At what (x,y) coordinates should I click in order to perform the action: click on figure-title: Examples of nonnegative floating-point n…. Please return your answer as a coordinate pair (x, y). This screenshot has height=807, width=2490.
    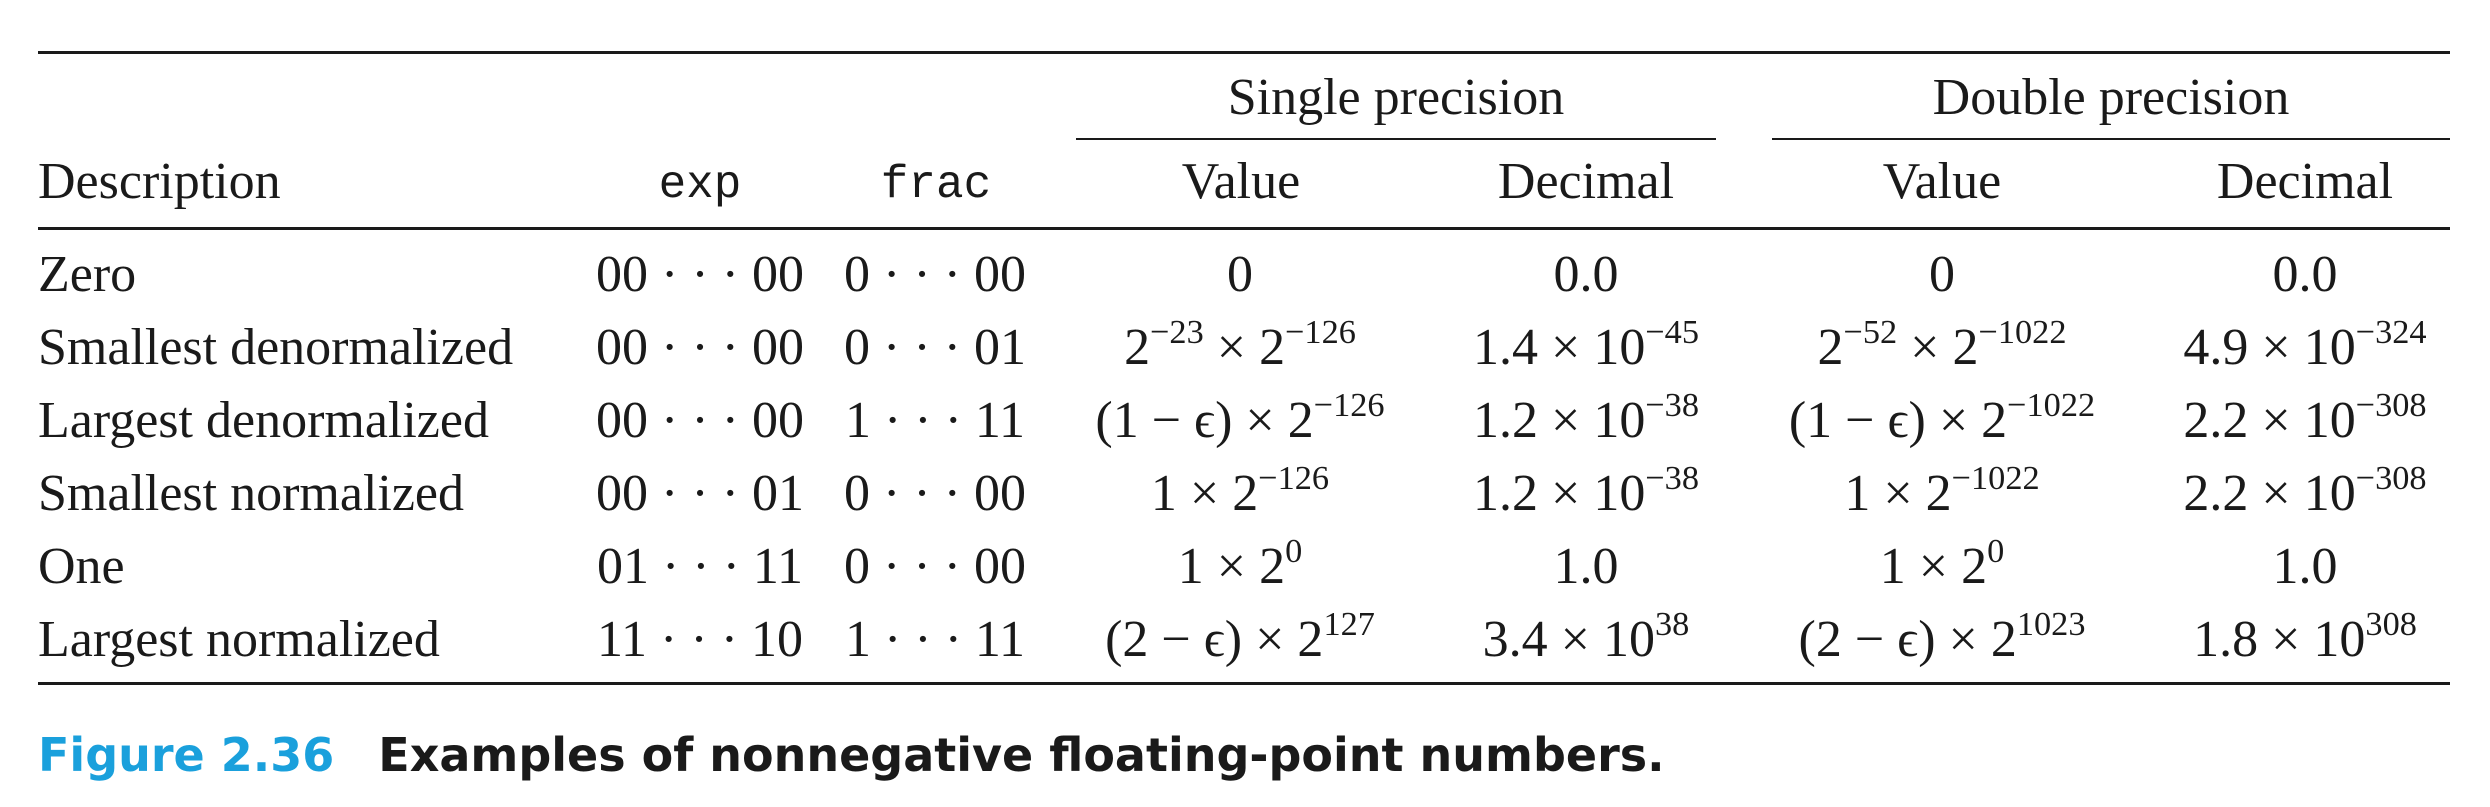
    Looking at the image, I should click on (1021, 755).